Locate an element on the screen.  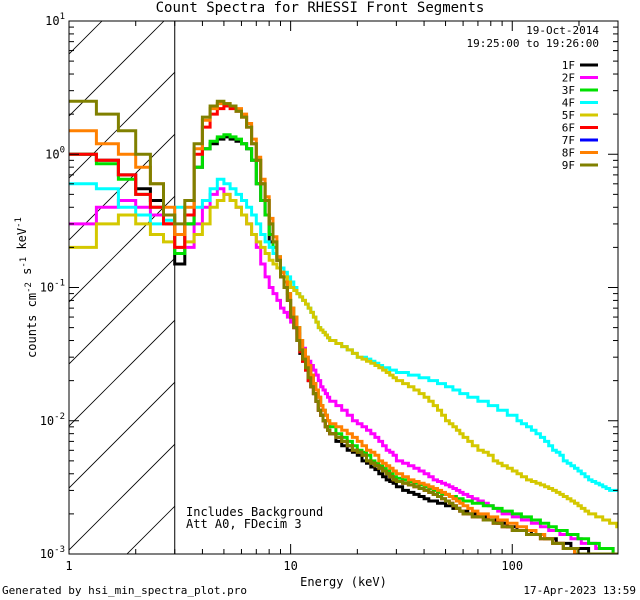
legend-label: 1F is located at coordinates (568, 65).